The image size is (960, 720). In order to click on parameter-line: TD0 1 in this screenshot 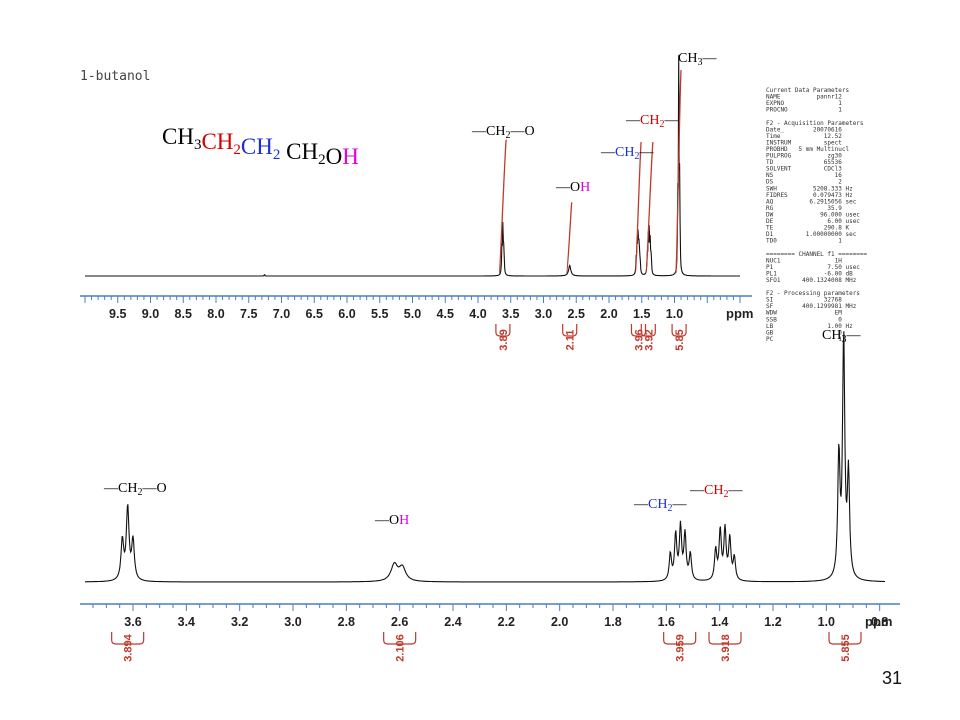, I will do `click(804, 241)`.